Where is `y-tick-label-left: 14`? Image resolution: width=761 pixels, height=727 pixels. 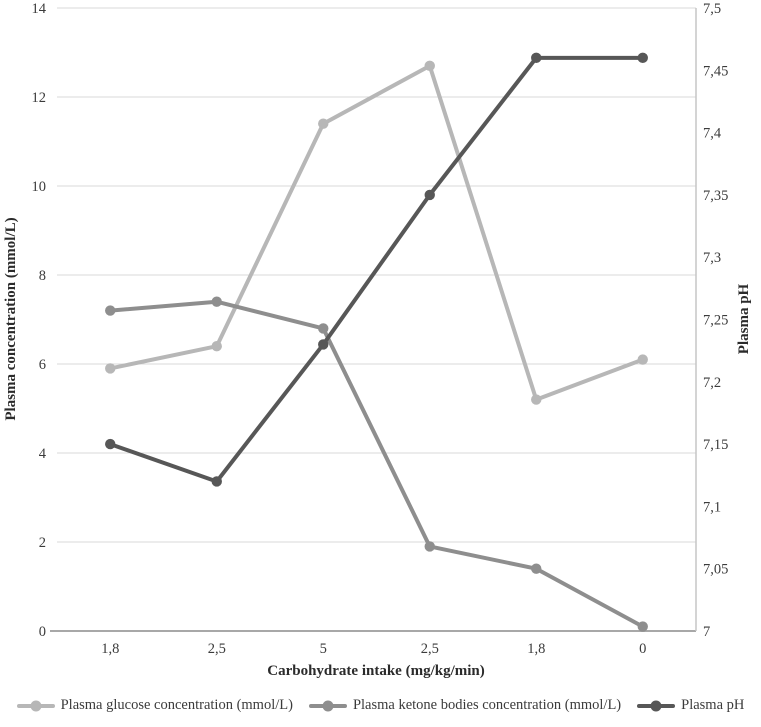
y-tick-label-left: 14 is located at coordinates (39, 9).